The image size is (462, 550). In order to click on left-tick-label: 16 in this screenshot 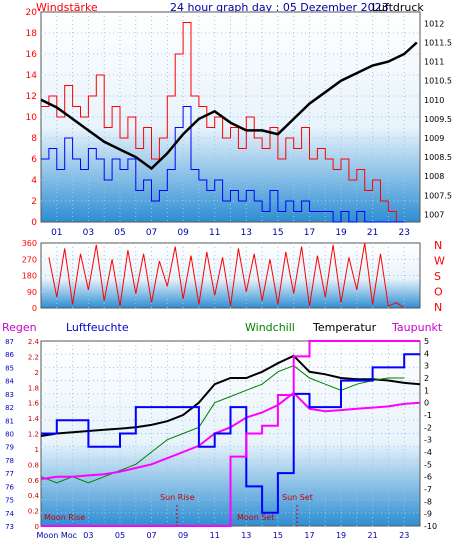, I will do `click(32, 55)`.